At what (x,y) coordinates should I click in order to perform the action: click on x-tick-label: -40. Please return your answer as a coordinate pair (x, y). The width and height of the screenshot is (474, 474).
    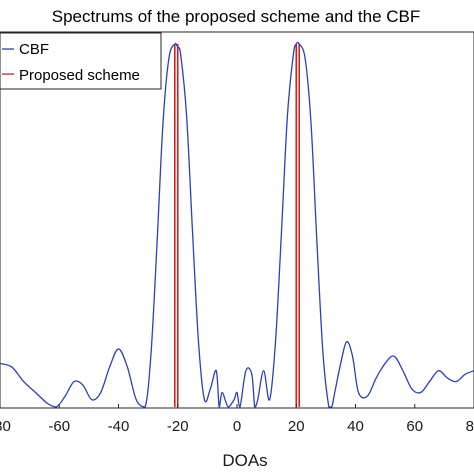
    Looking at the image, I should click on (119, 426).